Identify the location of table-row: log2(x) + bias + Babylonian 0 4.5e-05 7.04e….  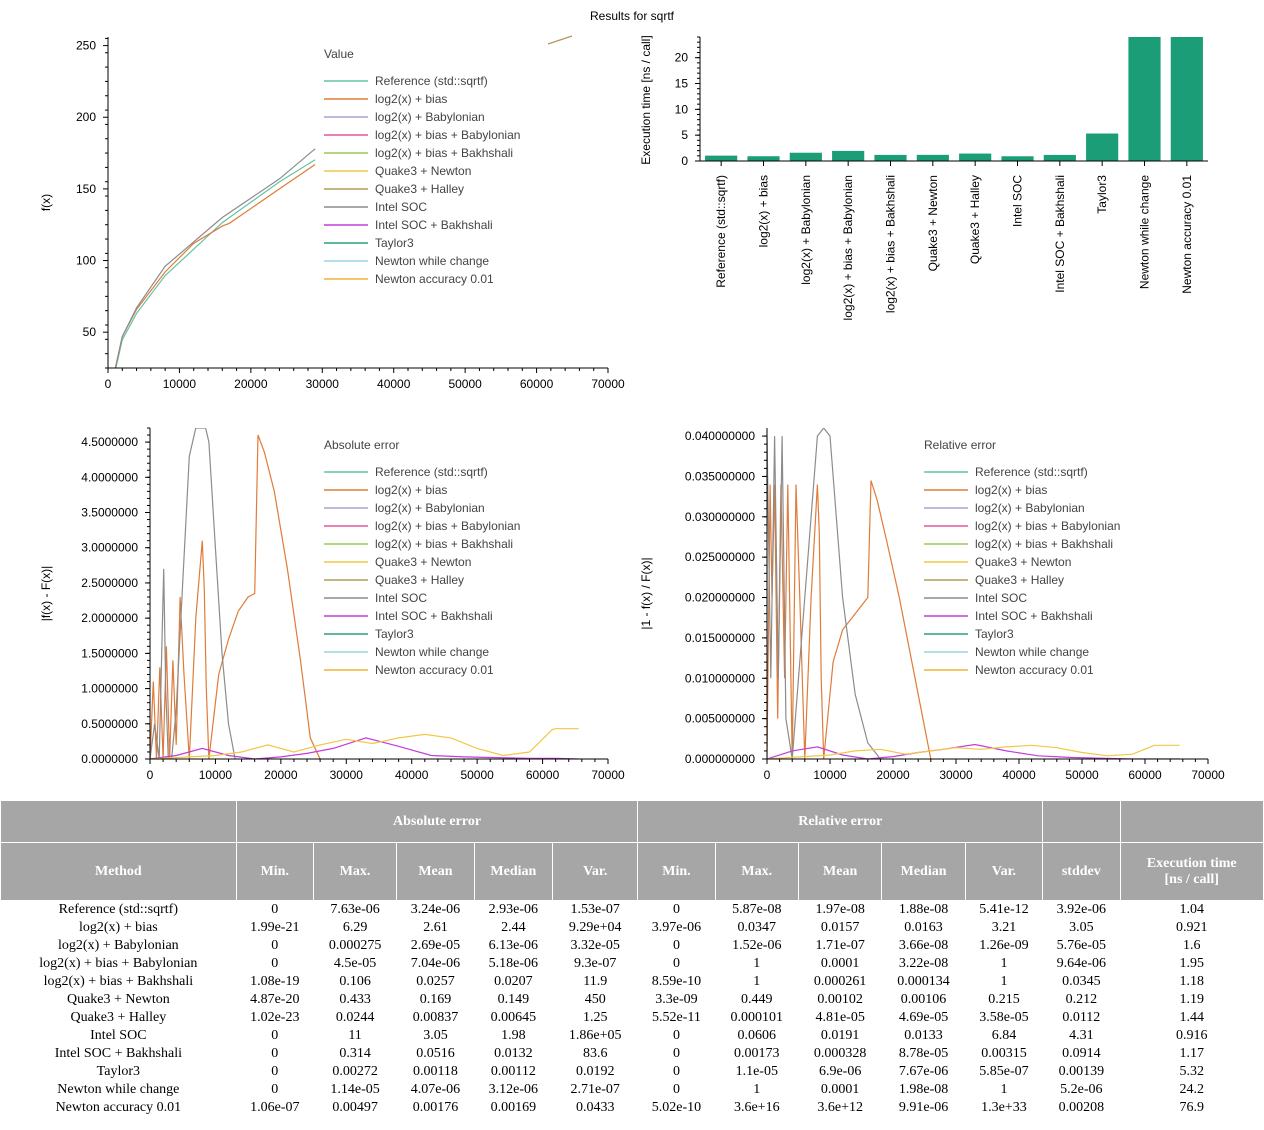
(632, 964).